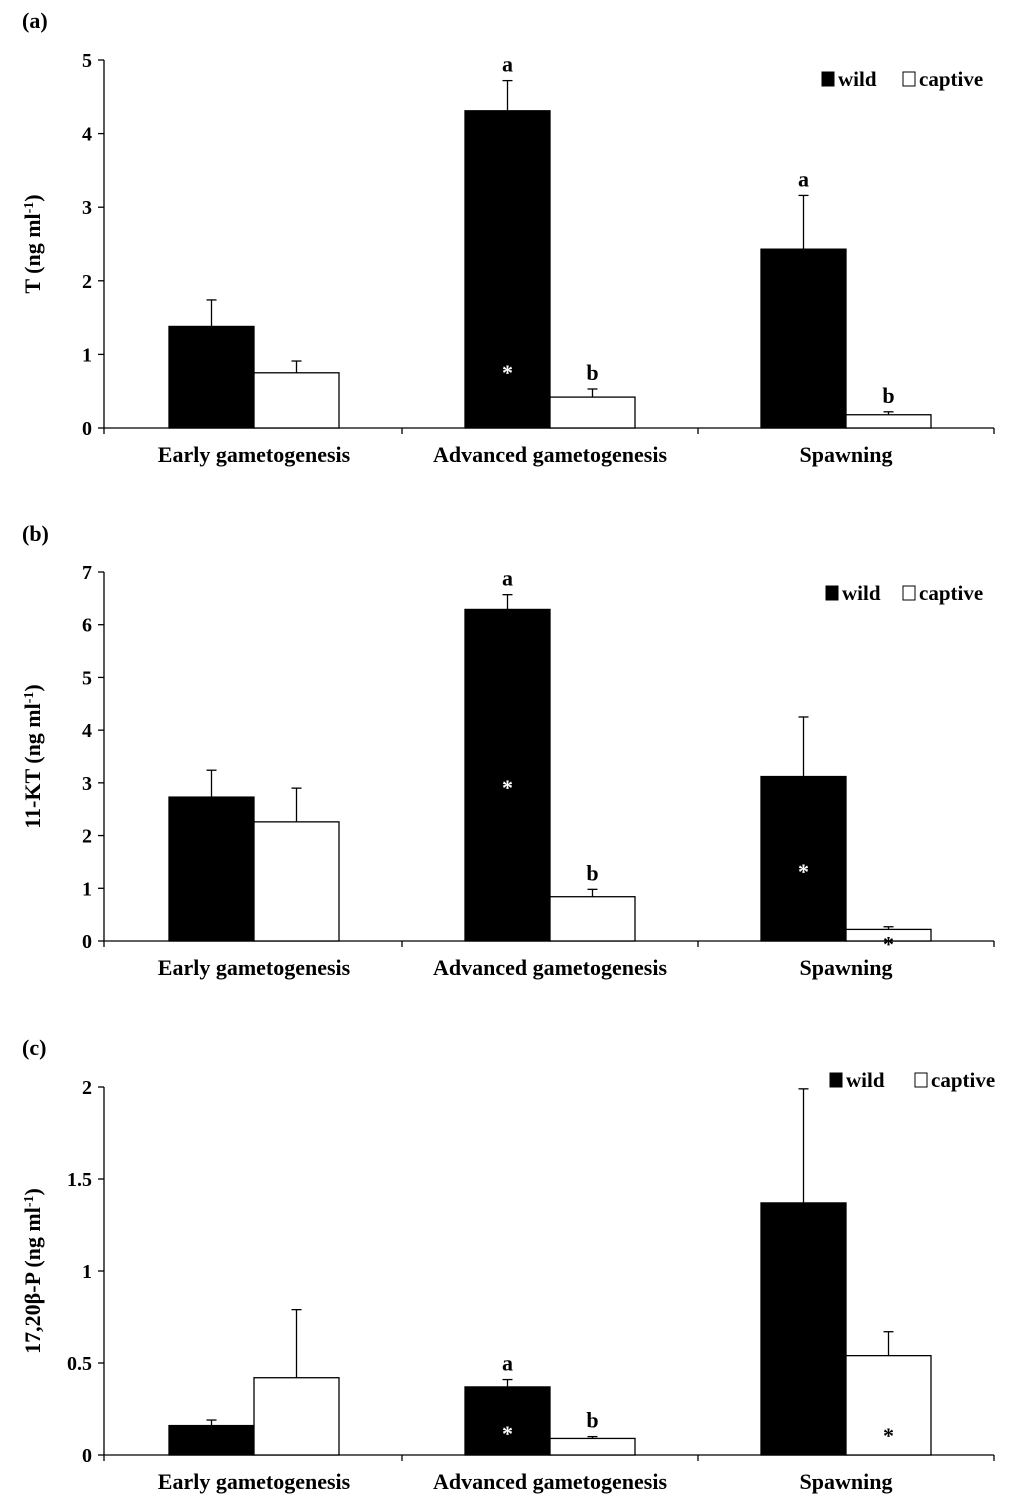  I want to click on y-tick-label: 7, so click(87, 573).